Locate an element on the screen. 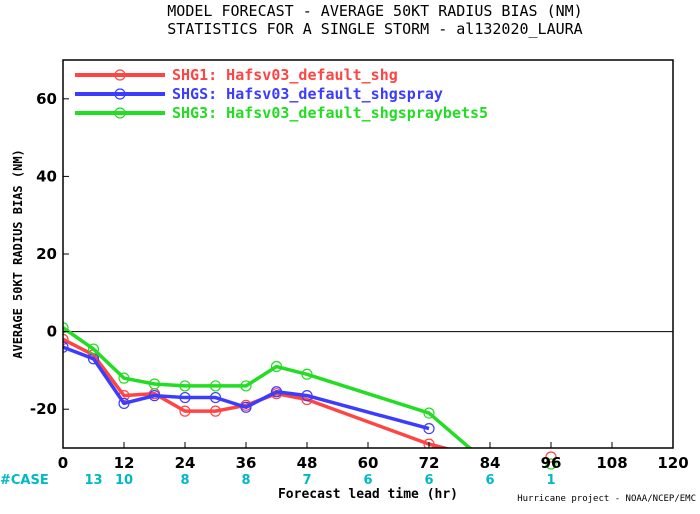  y-tick-label: 0 is located at coordinates (52, 332).